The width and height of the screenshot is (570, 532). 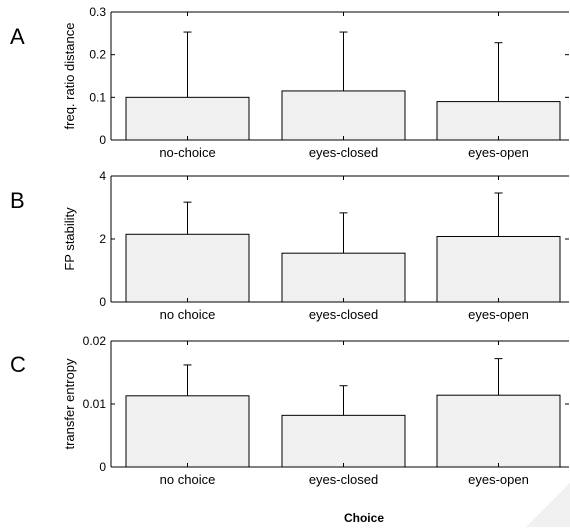 I want to click on x-axis-label: Choice, so click(x=364, y=518).